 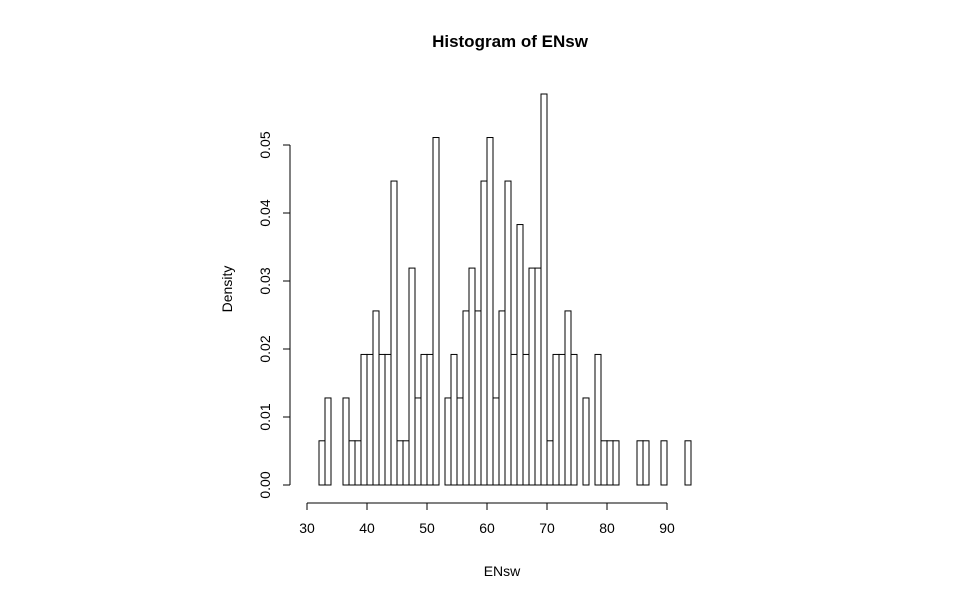 What do you see at coordinates (487, 528) in the screenshot?
I see `x-tick-label: 60` at bounding box center [487, 528].